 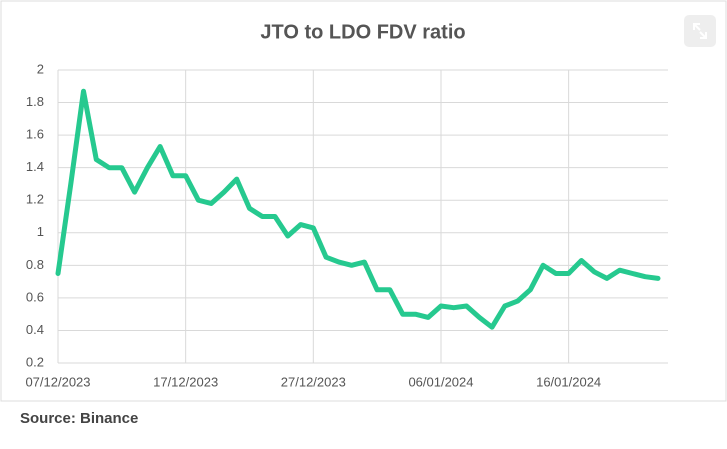 I want to click on x-tick-label: 17/12/2023, so click(x=185, y=381).